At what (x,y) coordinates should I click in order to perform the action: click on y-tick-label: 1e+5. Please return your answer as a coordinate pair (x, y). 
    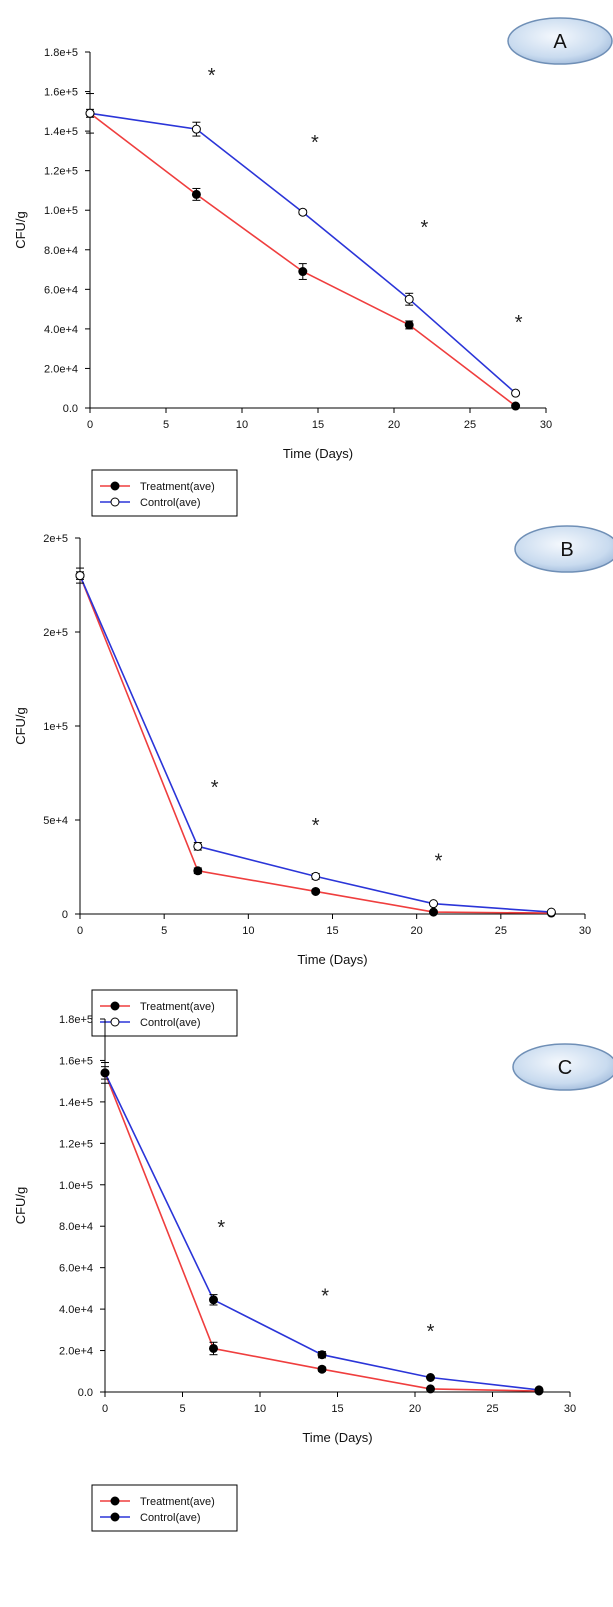
    Looking at the image, I should click on (55, 727).